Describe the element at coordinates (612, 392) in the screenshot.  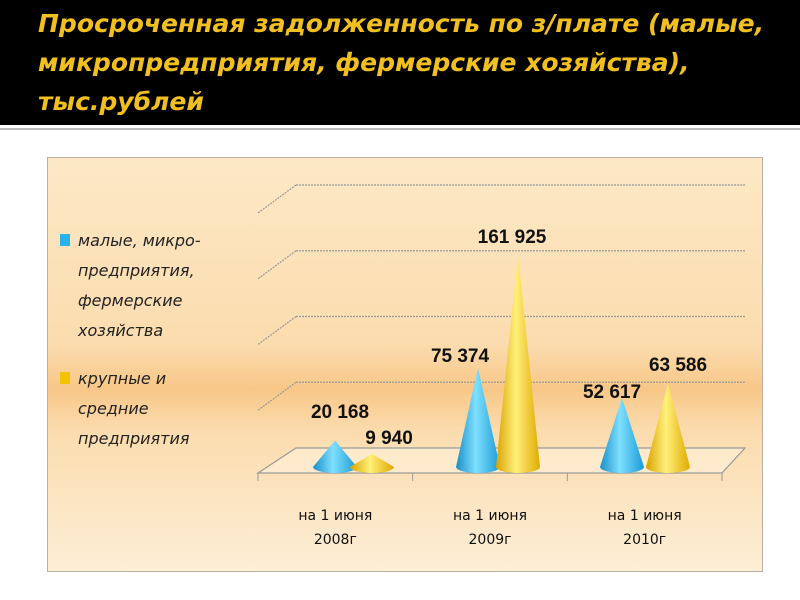
I see `data-label: 52 617` at that location.